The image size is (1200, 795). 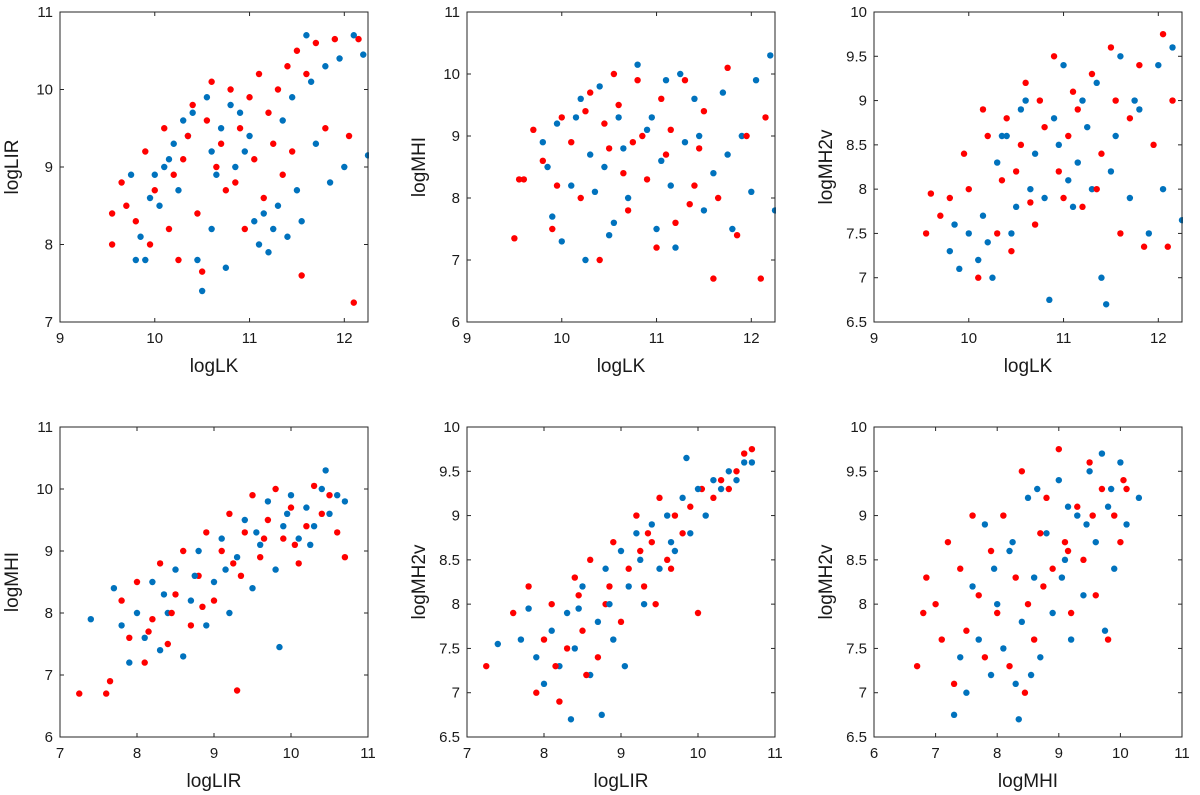 What do you see at coordinates (419, 581) in the screenshot?
I see `y-axis-label: logMH2v` at bounding box center [419, 581].